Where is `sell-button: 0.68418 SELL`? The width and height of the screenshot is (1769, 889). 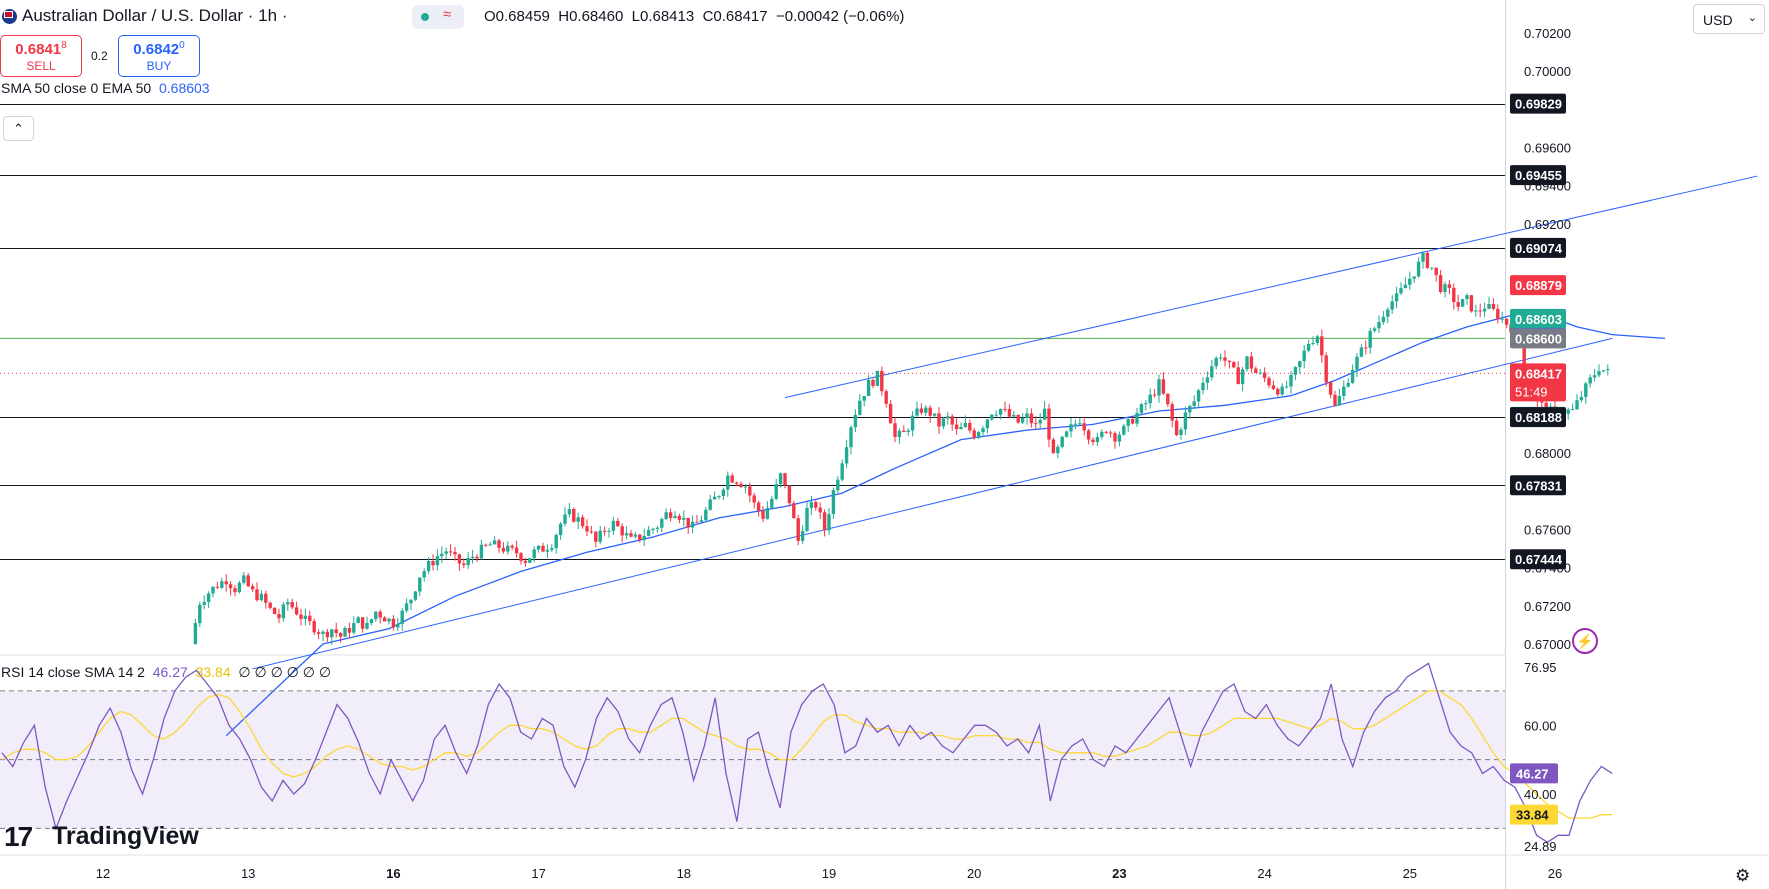 sell-button: 0.68418 SELL is located at coordinates (41, 56).